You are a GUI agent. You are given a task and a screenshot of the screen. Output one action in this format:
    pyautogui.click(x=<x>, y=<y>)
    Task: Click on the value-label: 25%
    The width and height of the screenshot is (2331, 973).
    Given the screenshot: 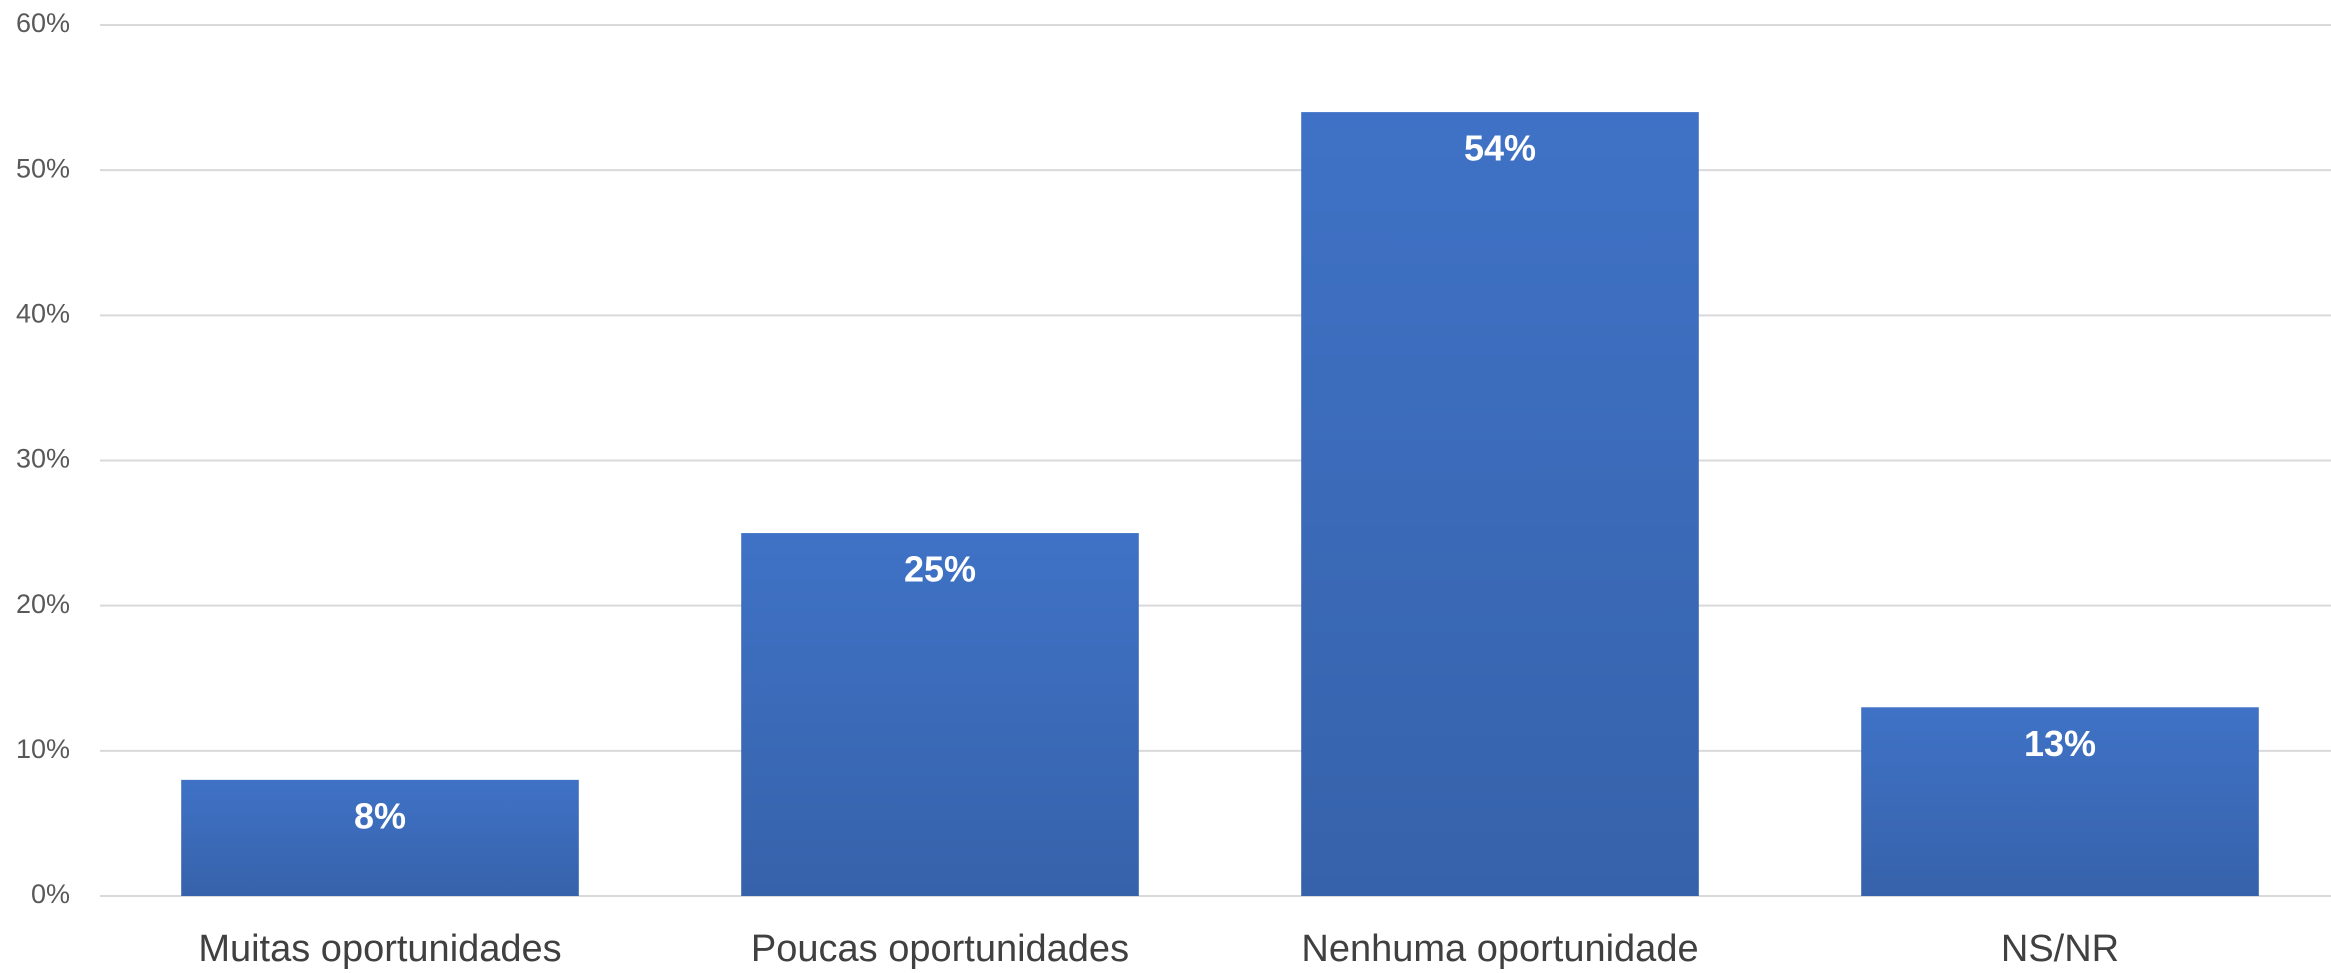 What is the action you would take?
    pyautogui.click(x=940, y=569)
    